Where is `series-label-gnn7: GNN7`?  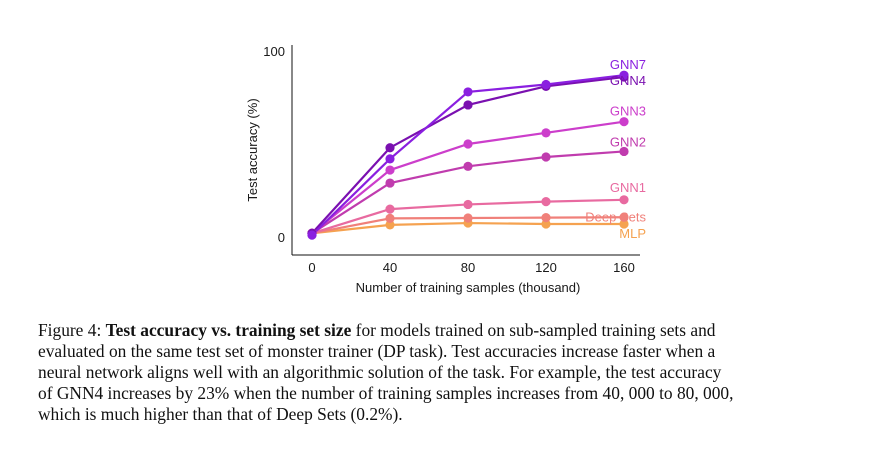
series-label-gnn7: GNN7 is located at coordinates (628, 64).